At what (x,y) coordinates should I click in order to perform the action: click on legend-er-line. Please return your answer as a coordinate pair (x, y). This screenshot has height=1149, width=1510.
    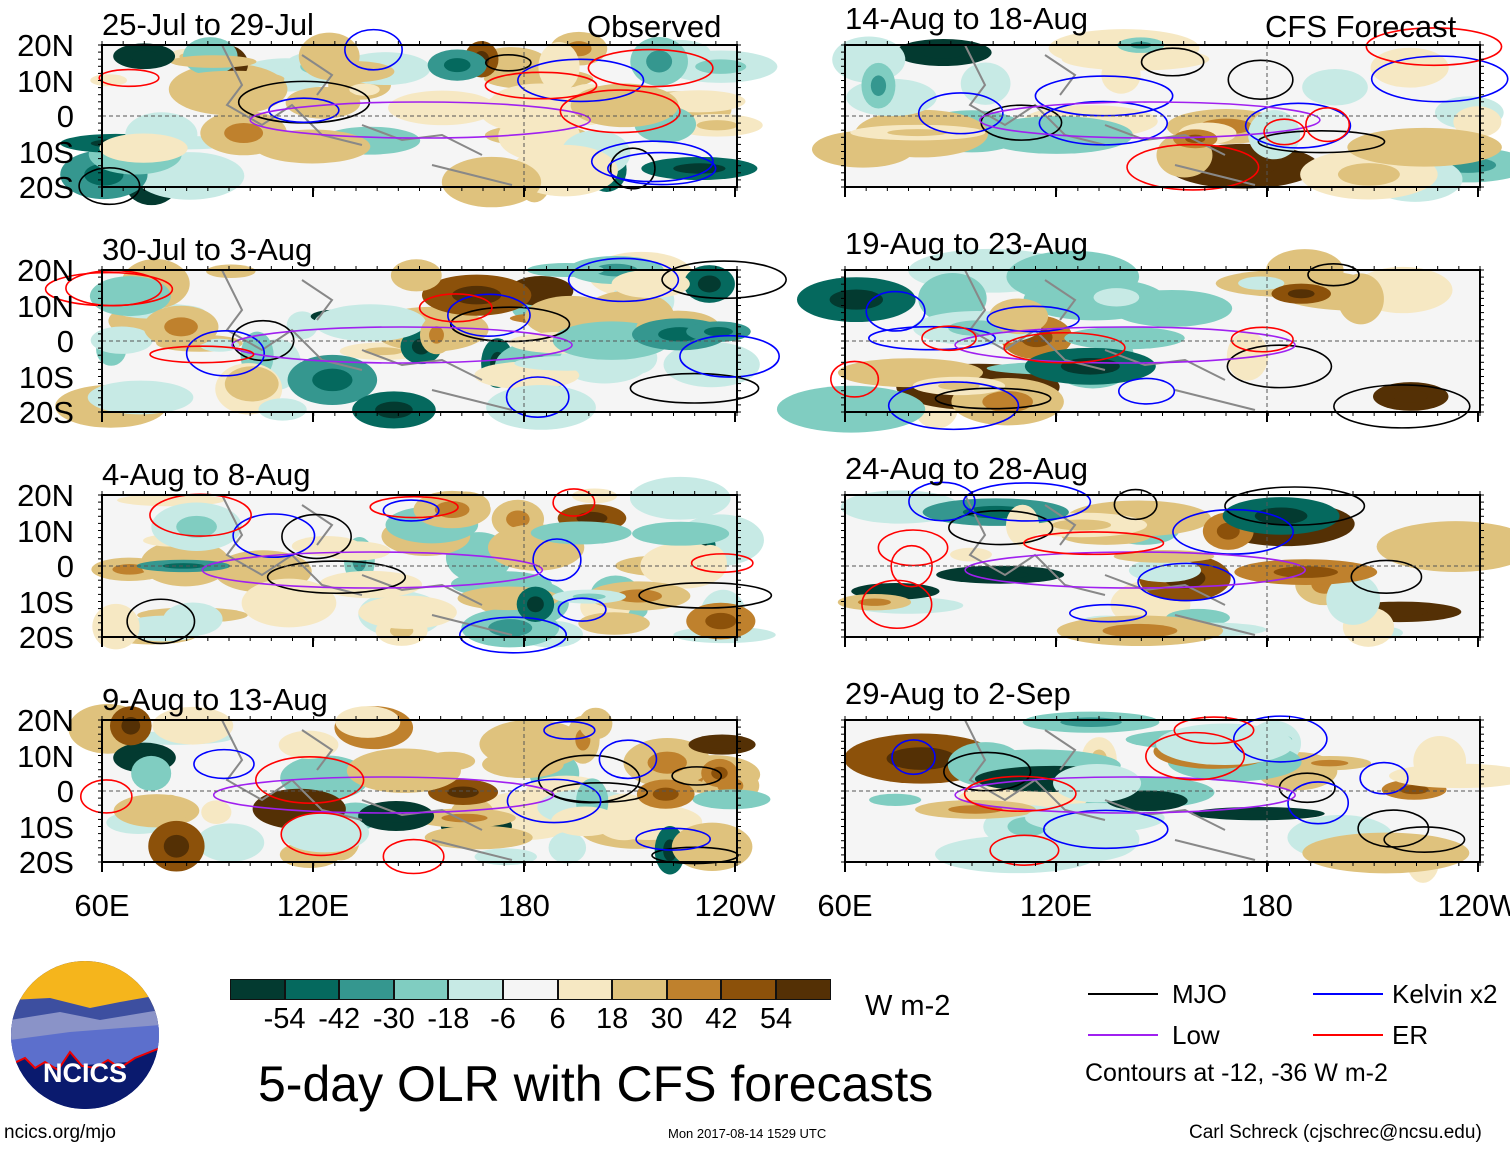
    Looking at the image, I should click on (1348, 1035).